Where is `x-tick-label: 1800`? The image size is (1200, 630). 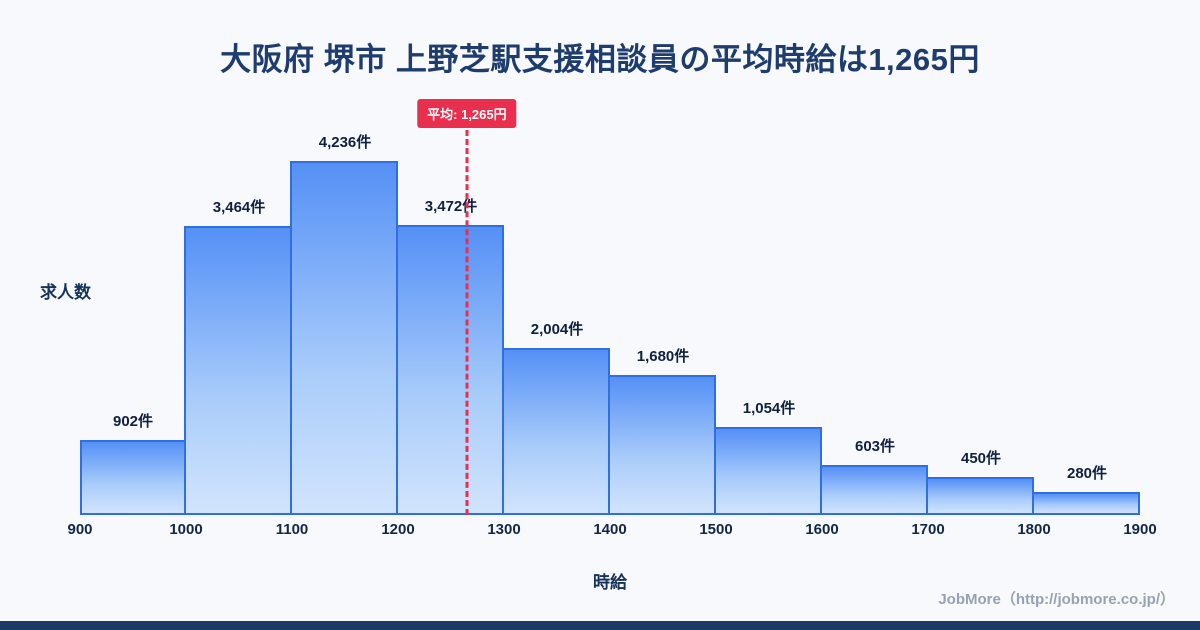
x-tick-label: 1800 is located at coordinates (1034, 529).